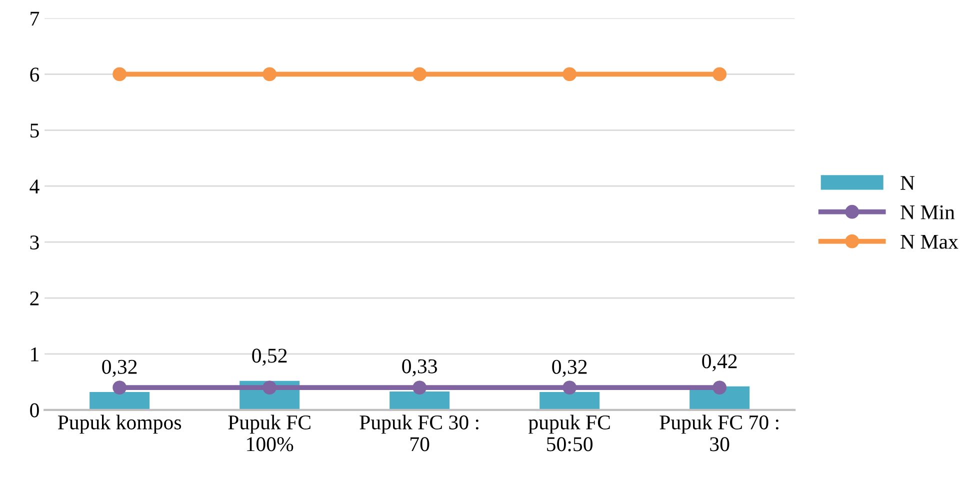 The width and height of the screenshot is (969, 480). I want to click on y-tick-label: 0, so click(34, 410).